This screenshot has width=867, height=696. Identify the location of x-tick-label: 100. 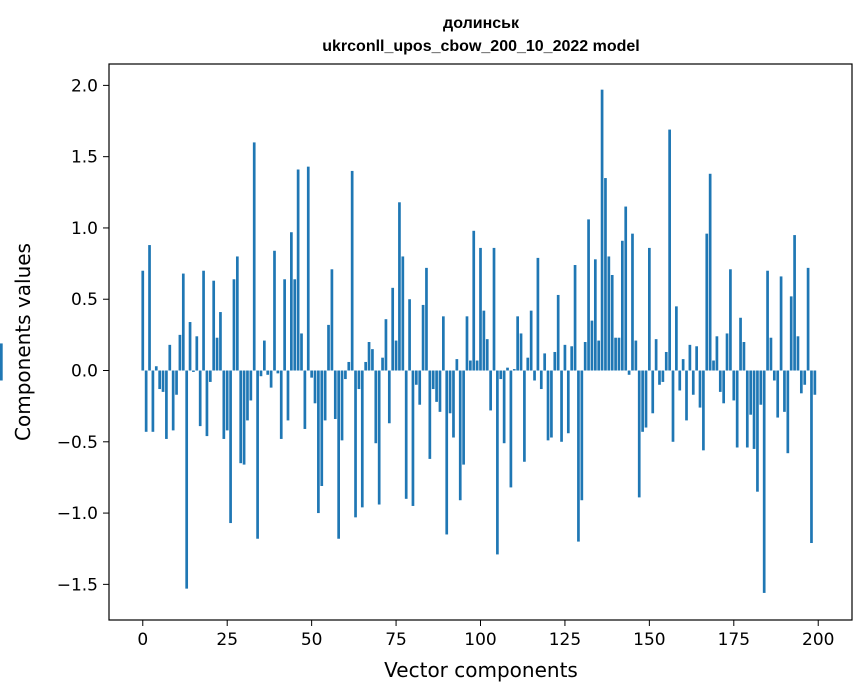
(480, 640).